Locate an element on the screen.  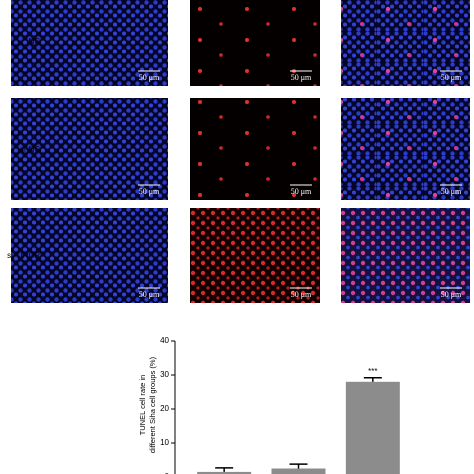
row-label: si-NC is located at coordinates (30, 149).